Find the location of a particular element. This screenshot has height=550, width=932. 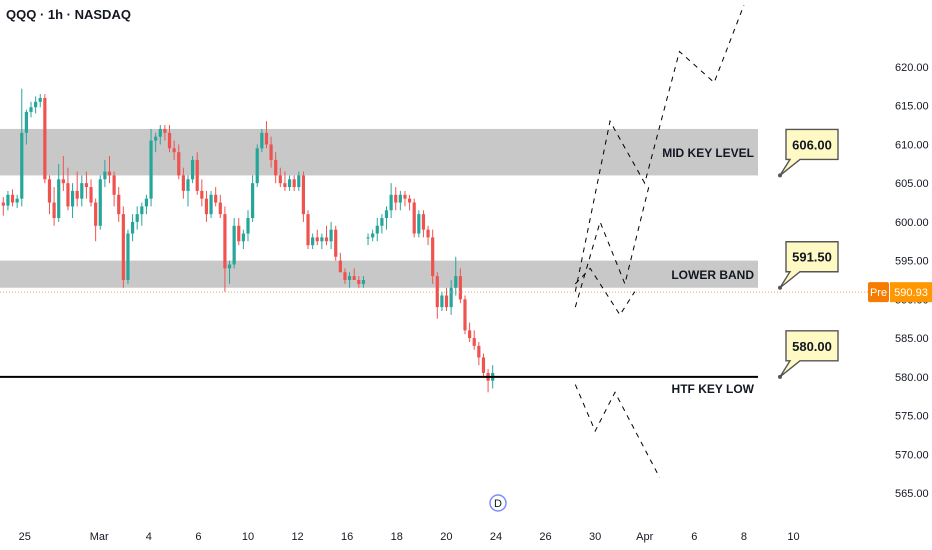

y-tick-label: 565.00 is located at coordinates (912, 494).